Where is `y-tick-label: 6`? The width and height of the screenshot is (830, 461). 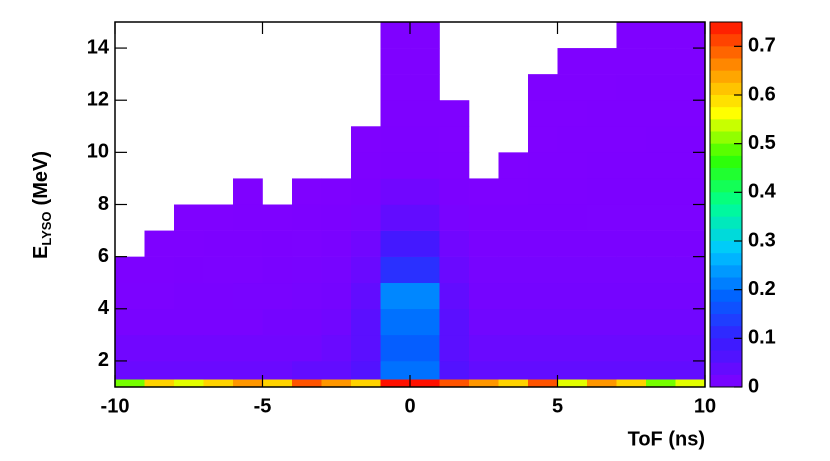 y-tick-label: 6 is located at coordinates (103, 256).